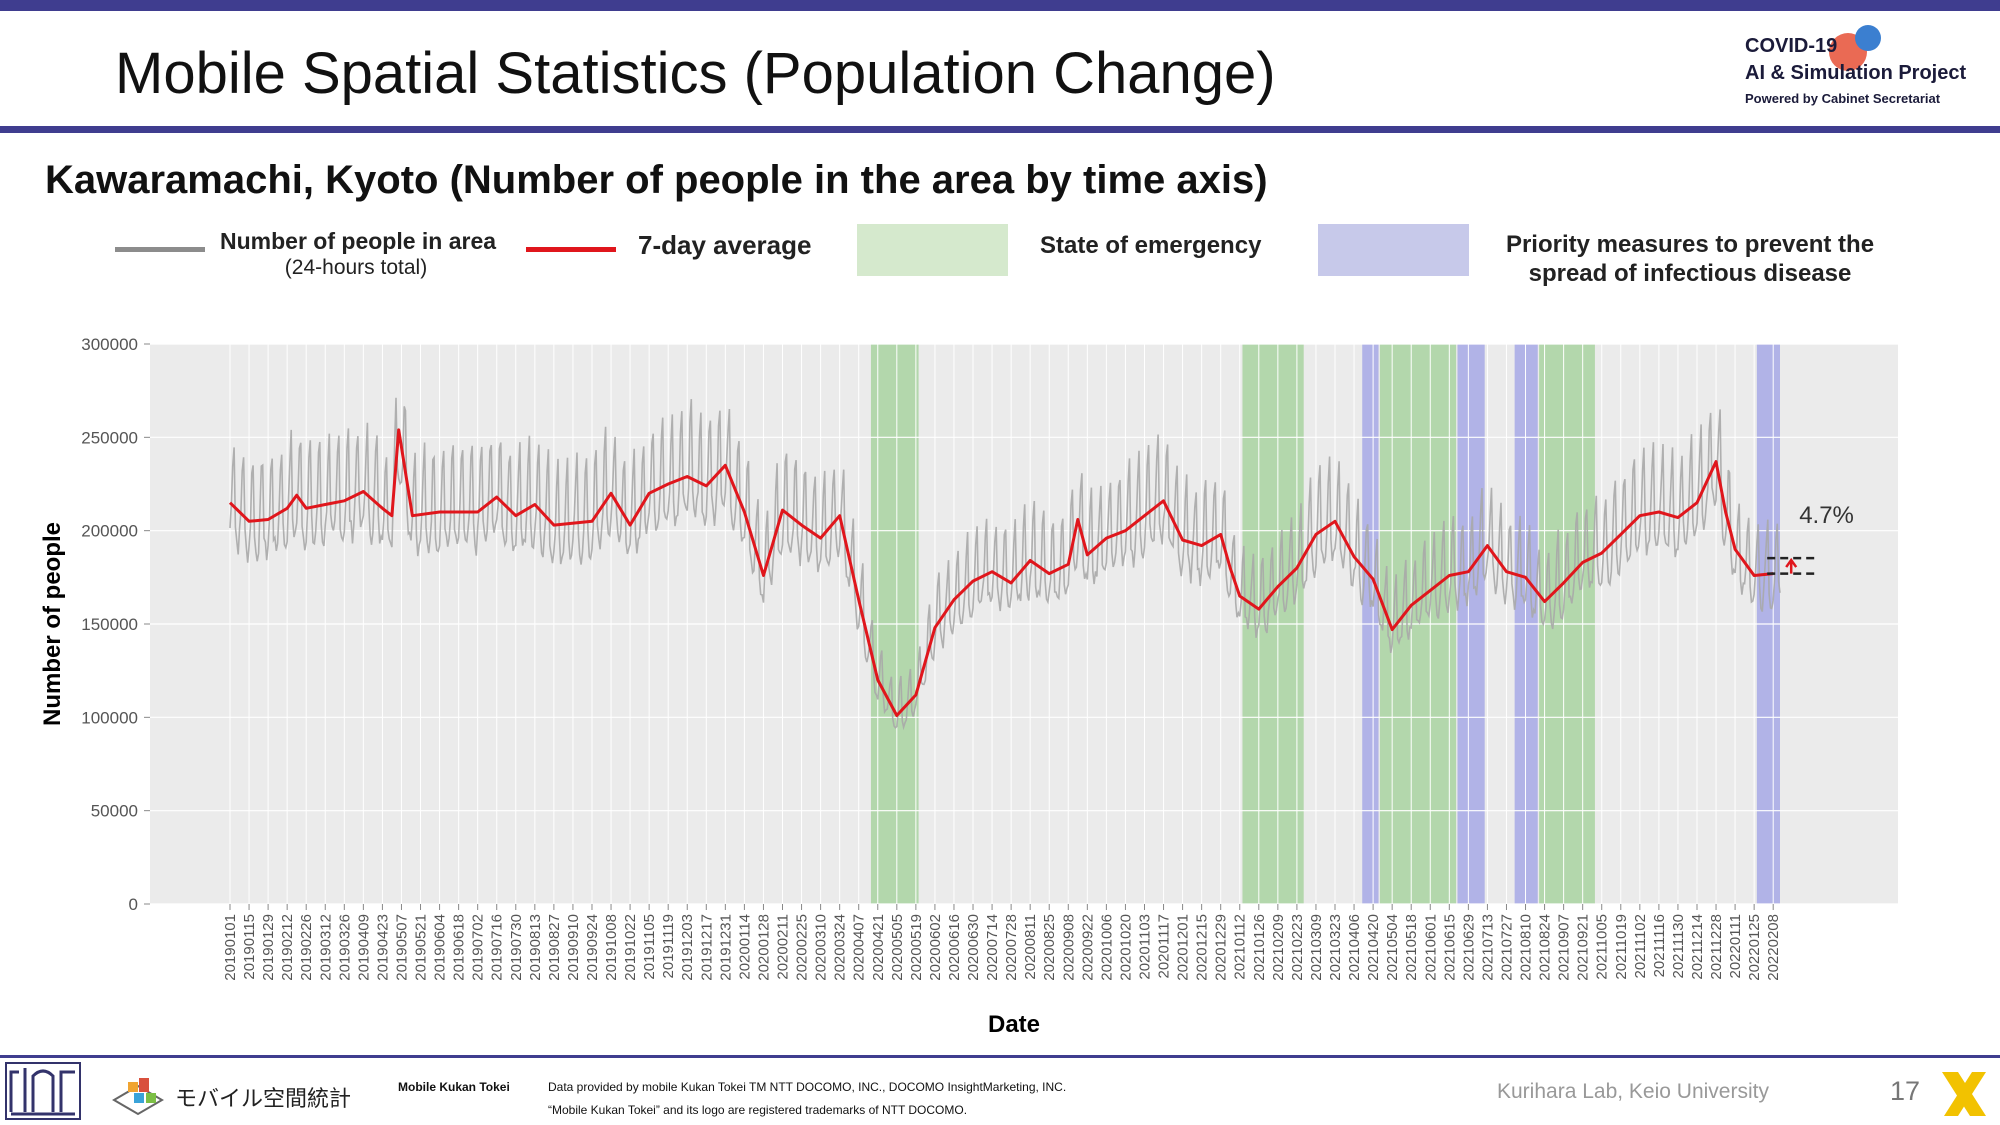 Image resolution: width=2000 pixels, height=1125 pixels. I want to click on x-tick-label: 20210810, so click(1526, 947).